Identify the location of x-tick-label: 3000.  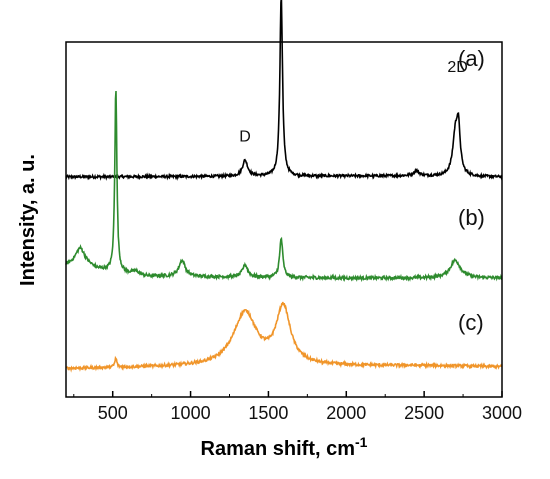
(502, 413).